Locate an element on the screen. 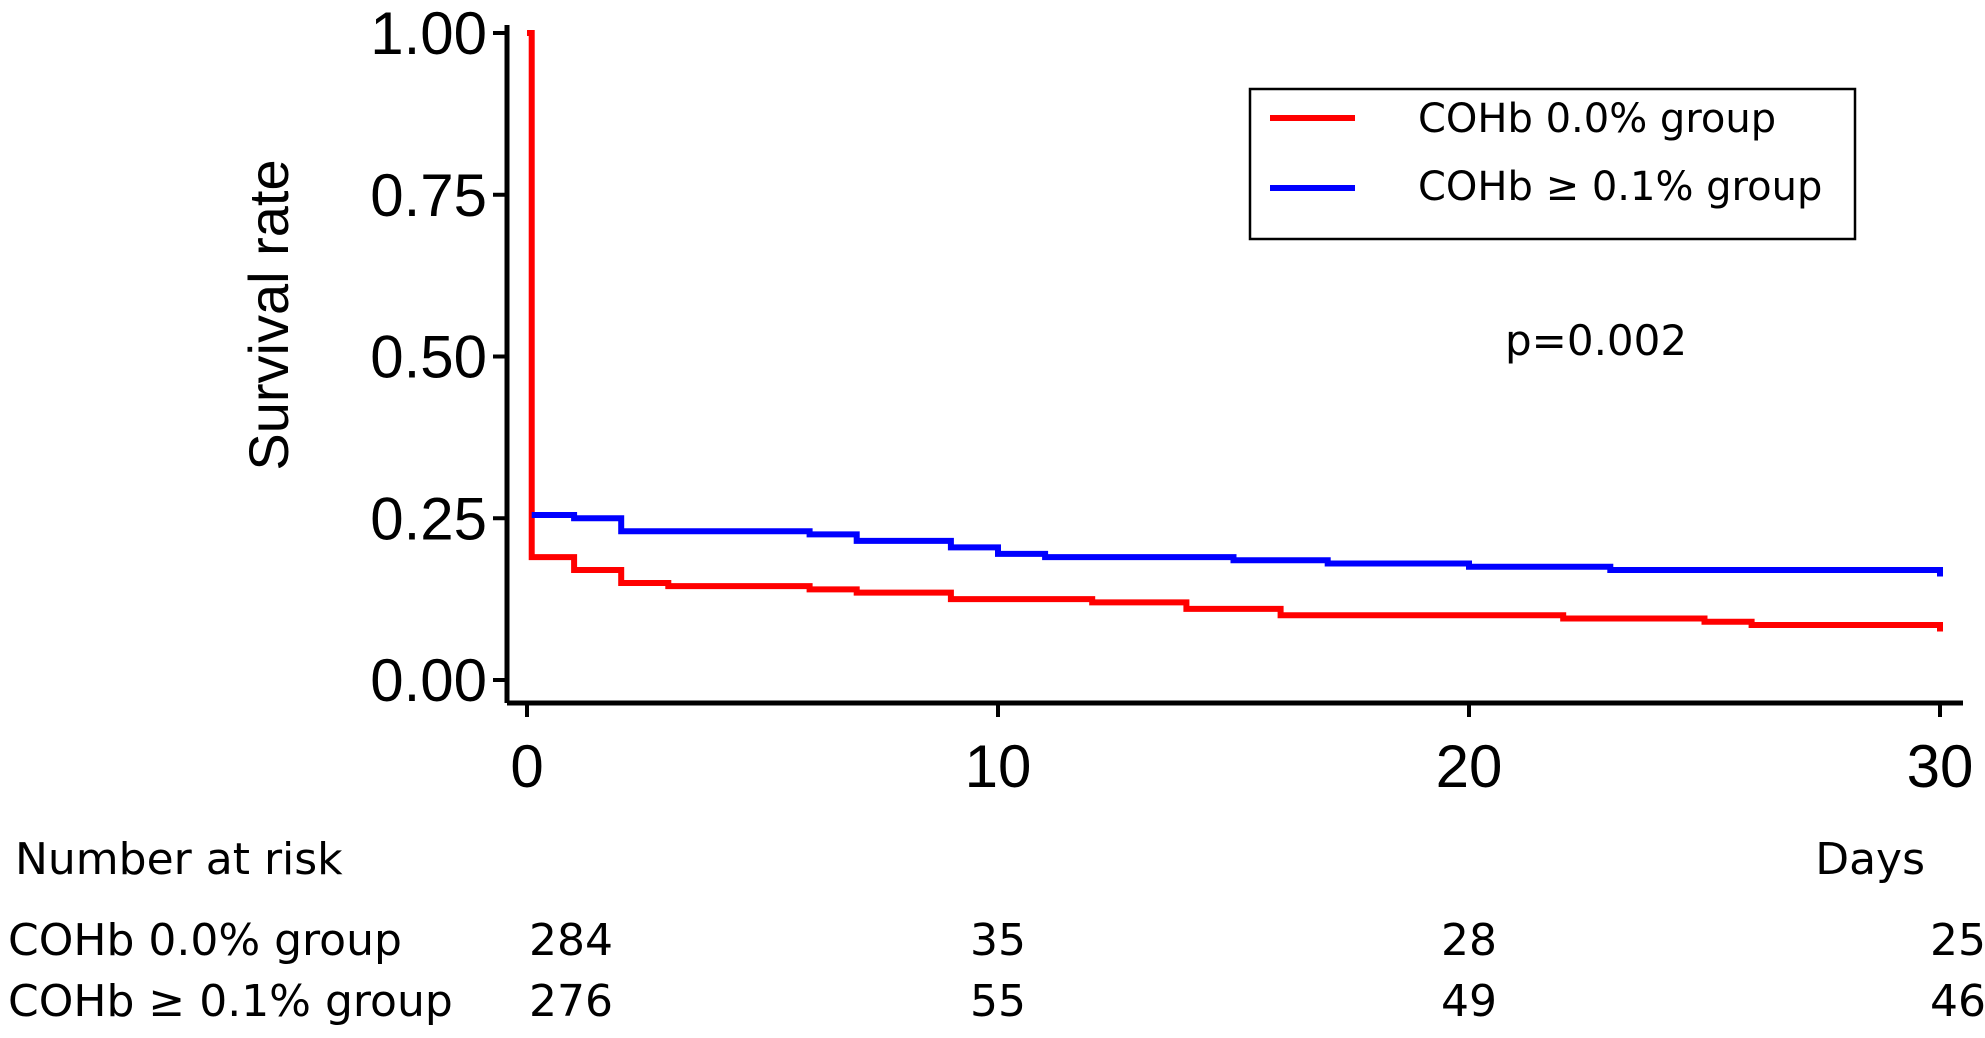  risk-value: 55 is located at coordinates (998, 1001).